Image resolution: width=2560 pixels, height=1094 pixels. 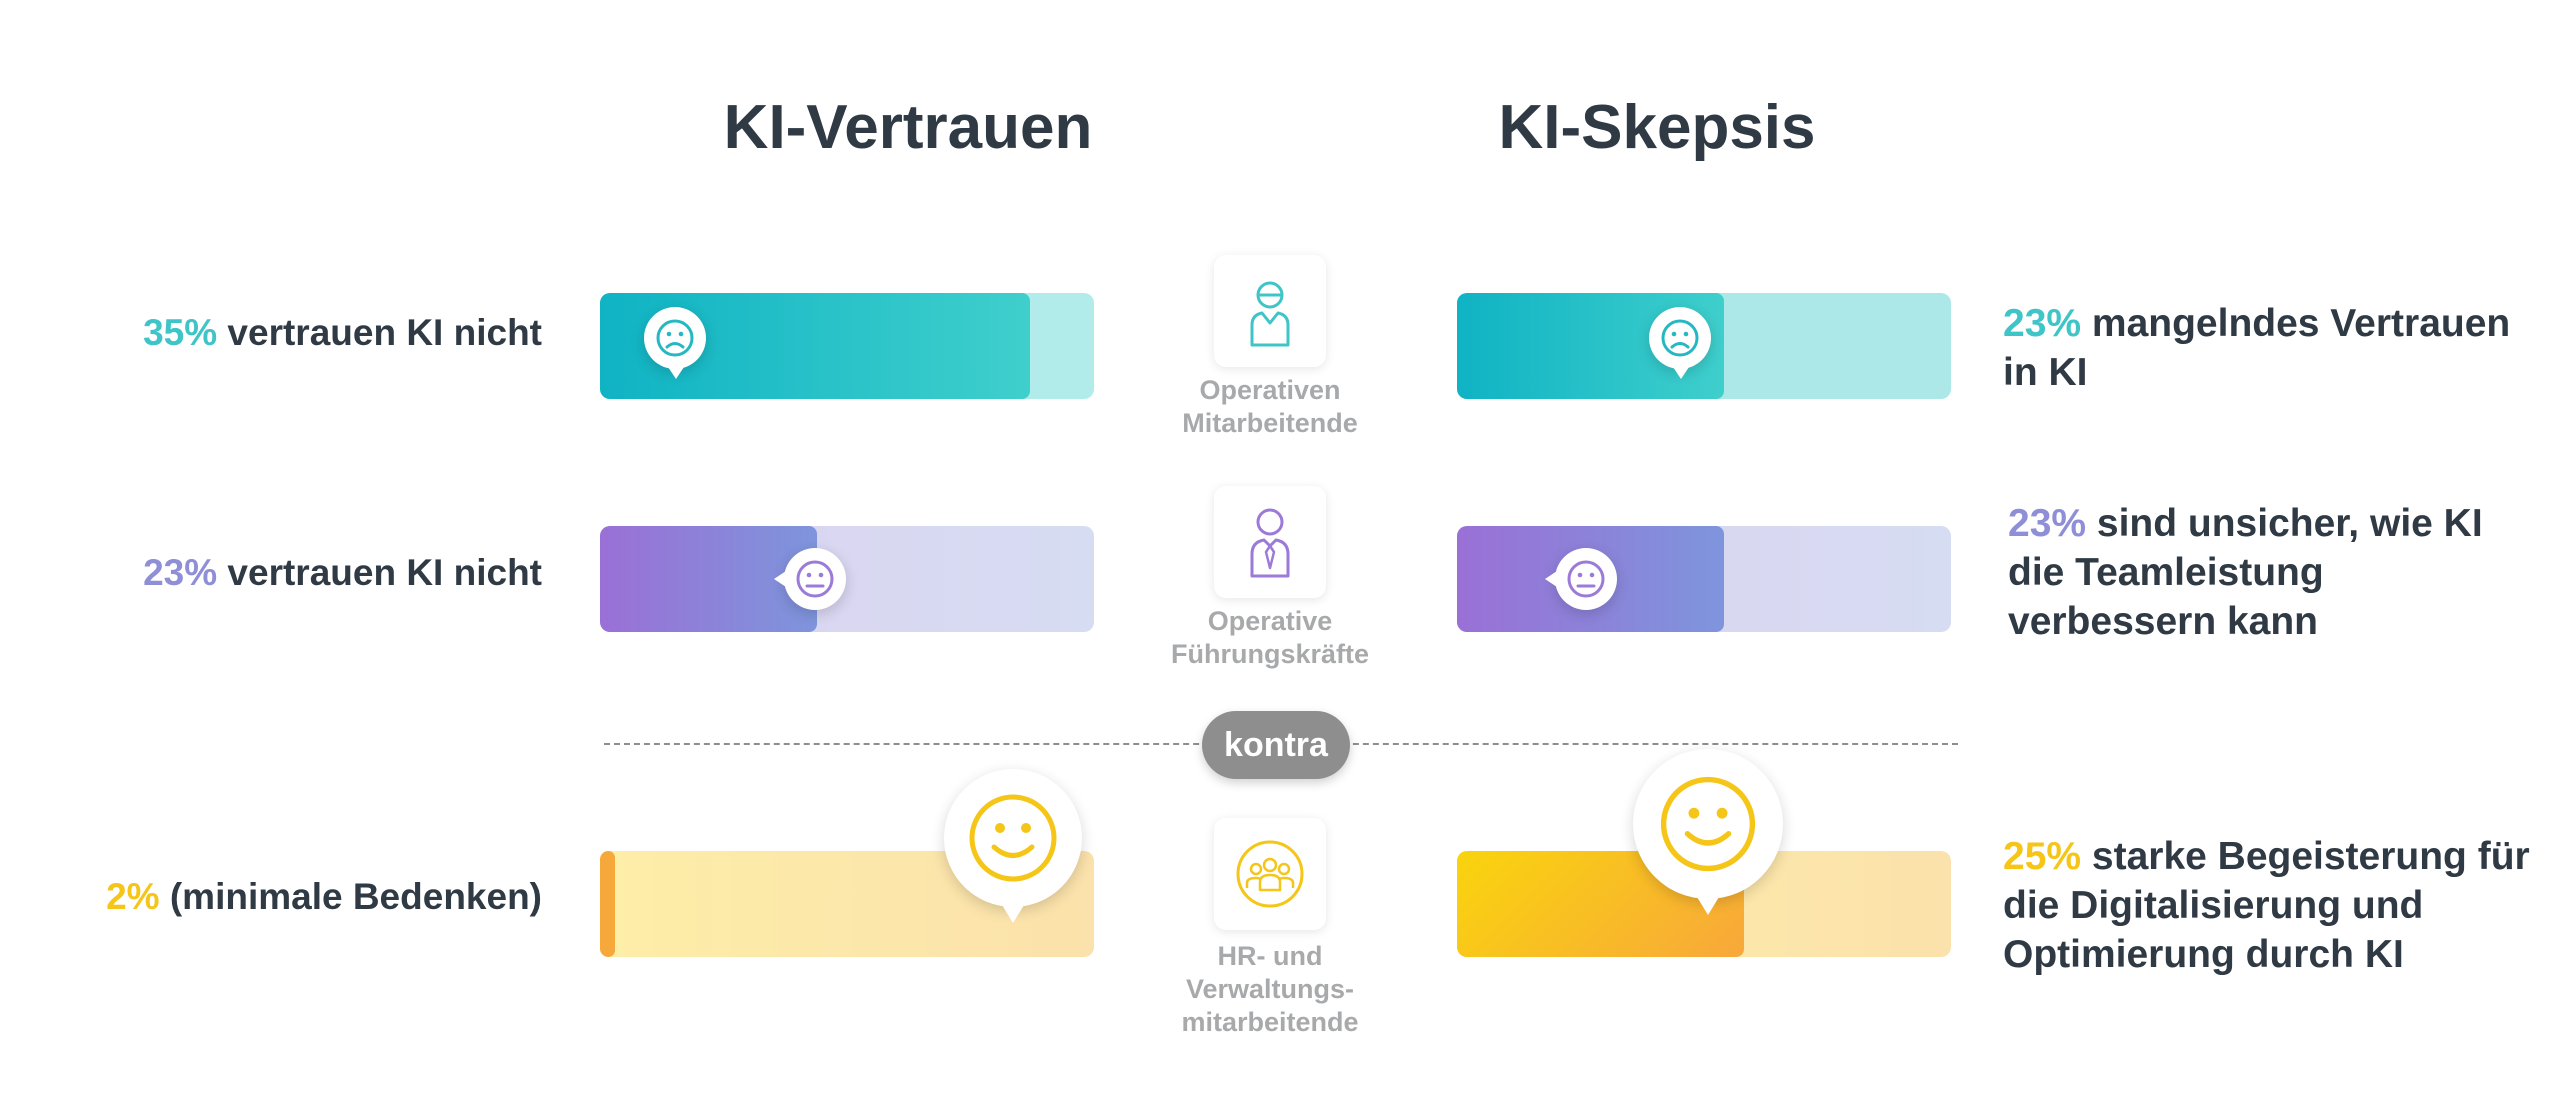 What do you see at coordinates (1657, 127) in the screenshot?
I see `column-title-skepticism: KI-Skepsis` at bounding box center [1657, 127].